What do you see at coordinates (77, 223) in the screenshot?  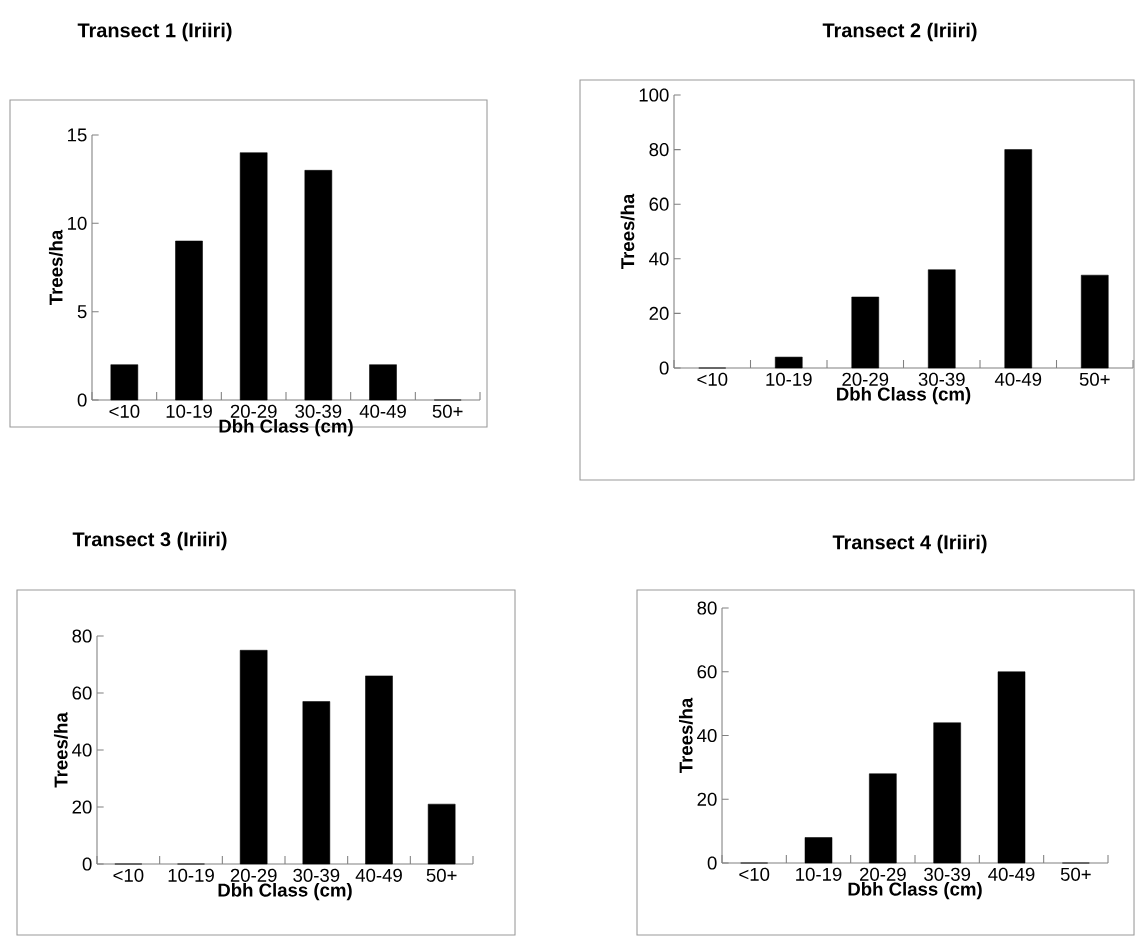 I see `y-tick-label: 10` at bounding box center [77, 223].